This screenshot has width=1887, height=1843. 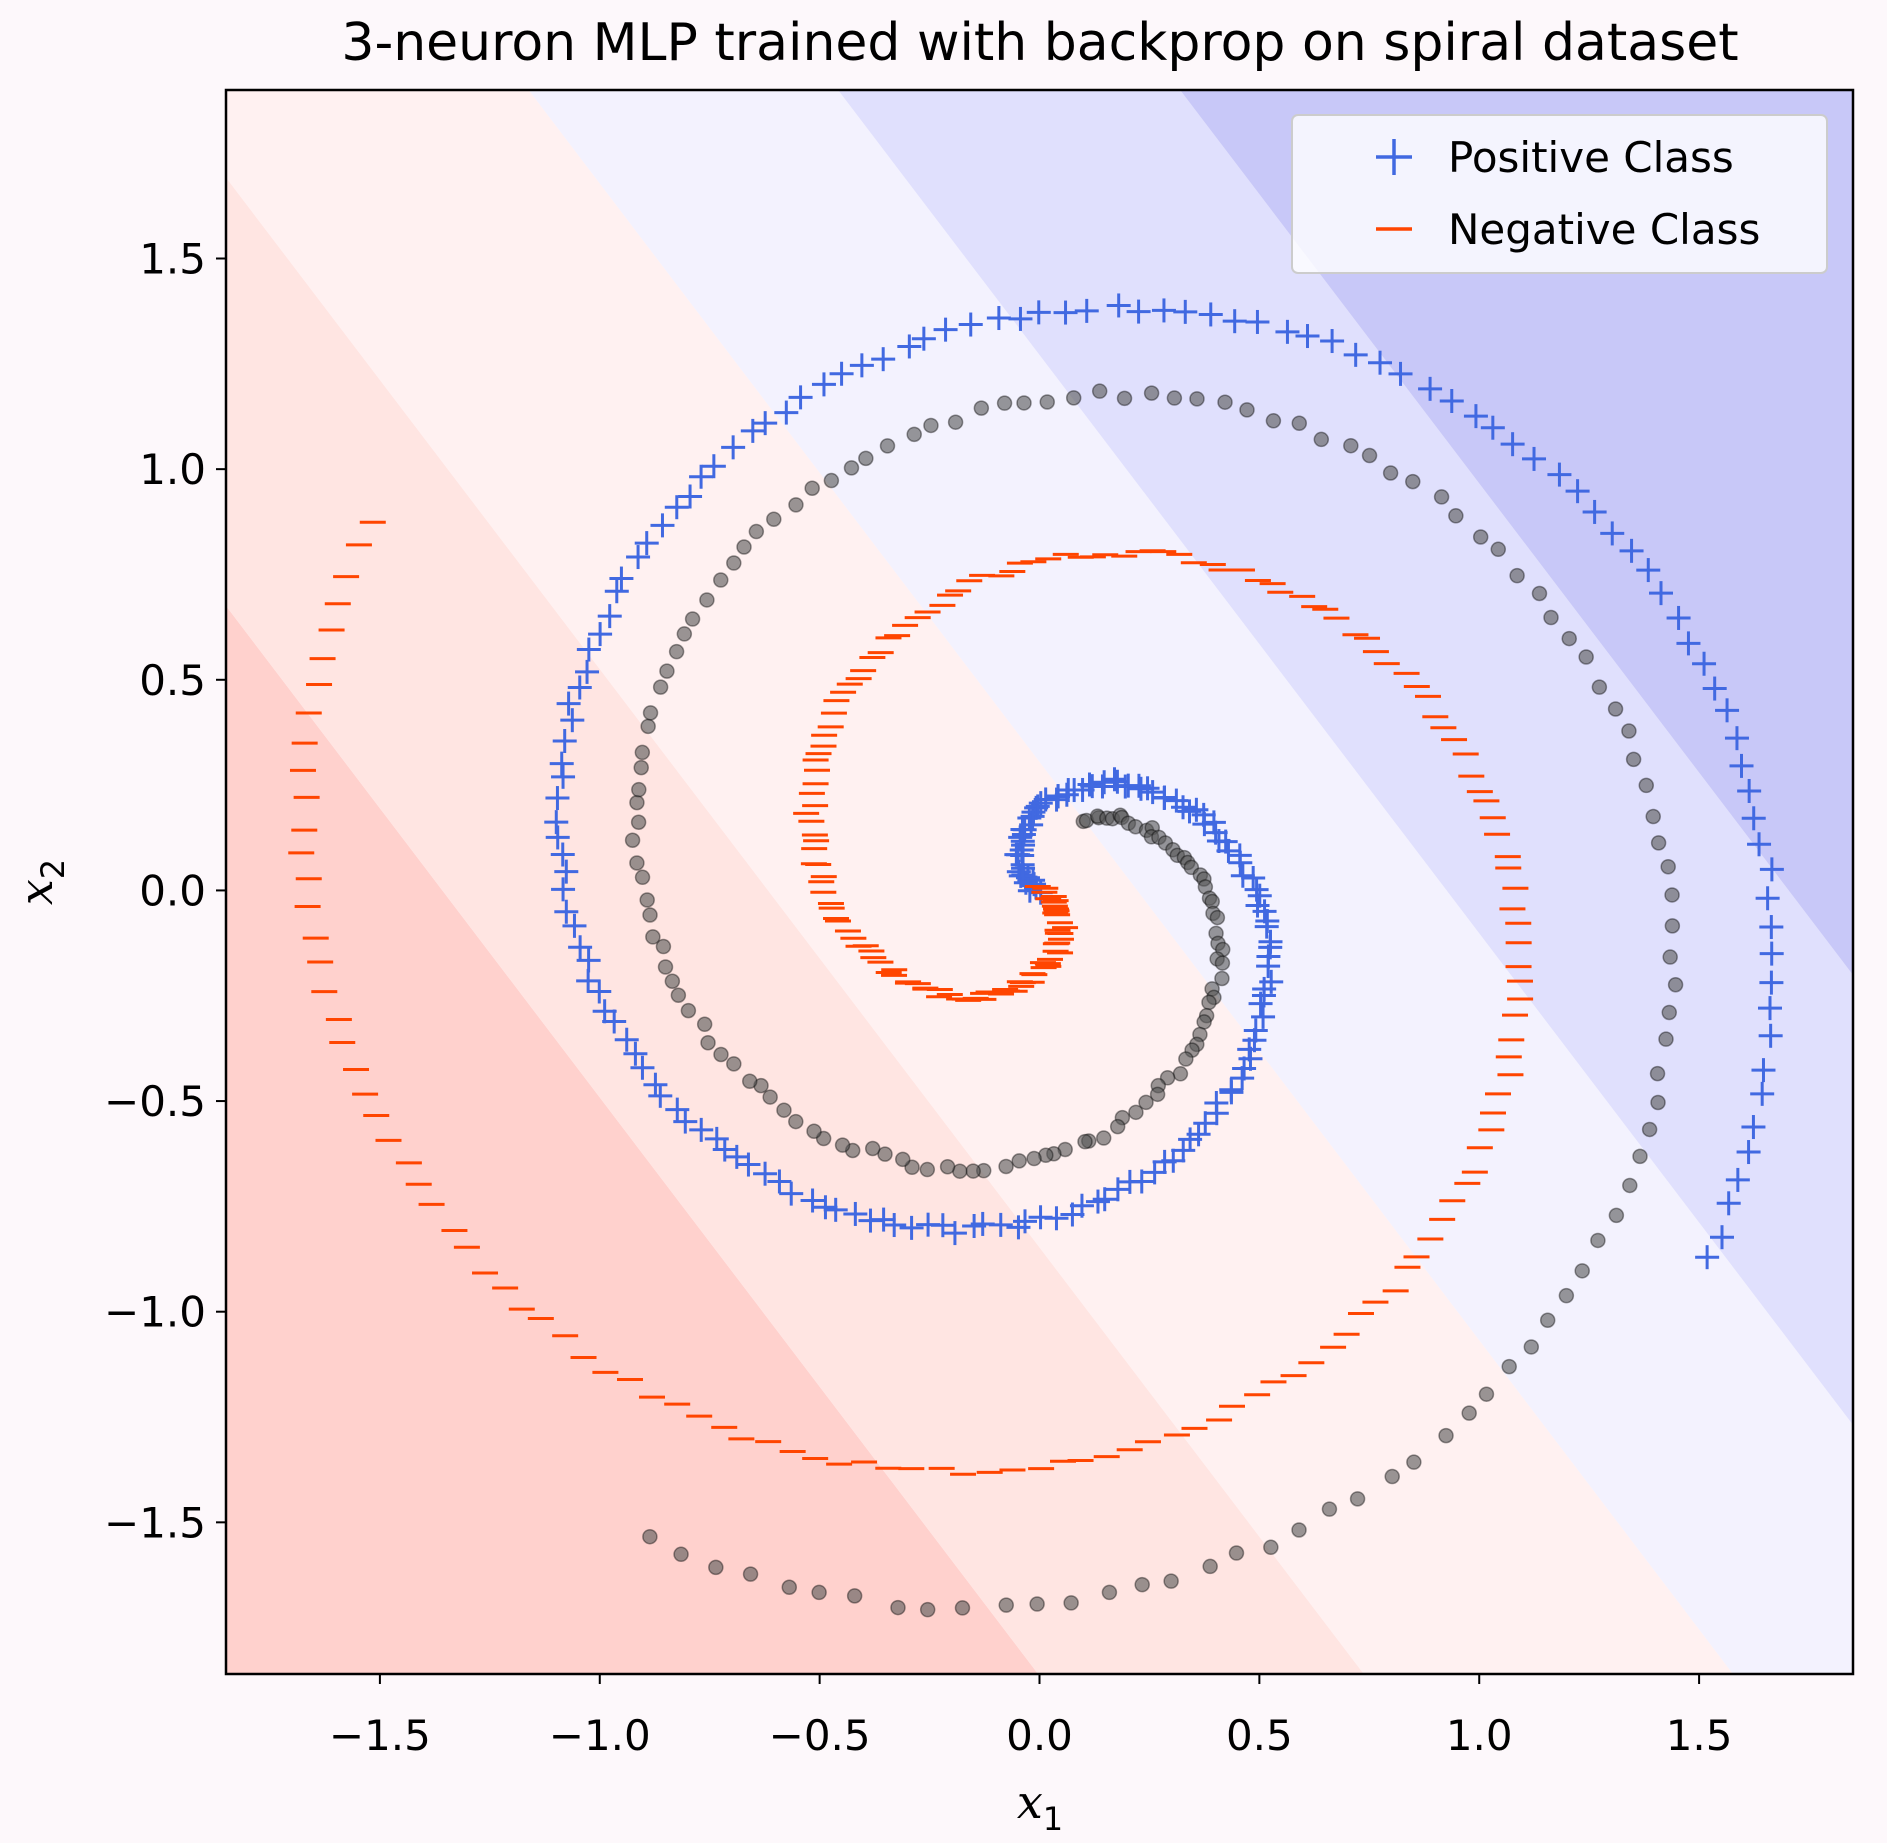 I want to click on legend-positive-marker, so click(x=1394, y=157).